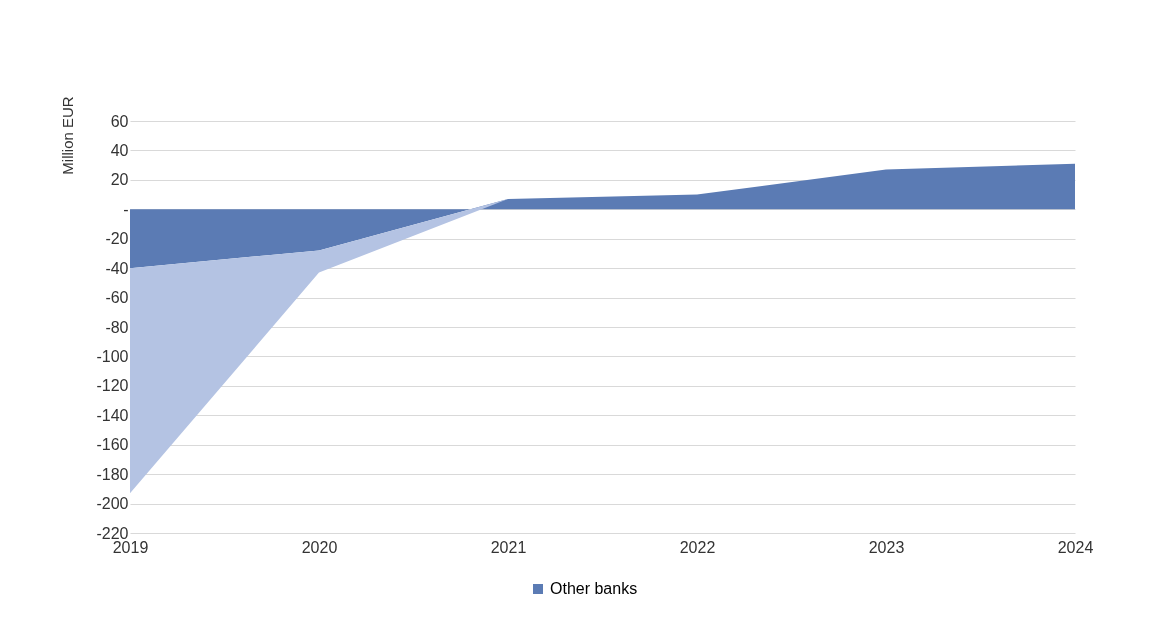  What do you see at coordinates (112, 504) in the screenshot?
I see `y-tick-label: -200` at bounding box center [112, 504].